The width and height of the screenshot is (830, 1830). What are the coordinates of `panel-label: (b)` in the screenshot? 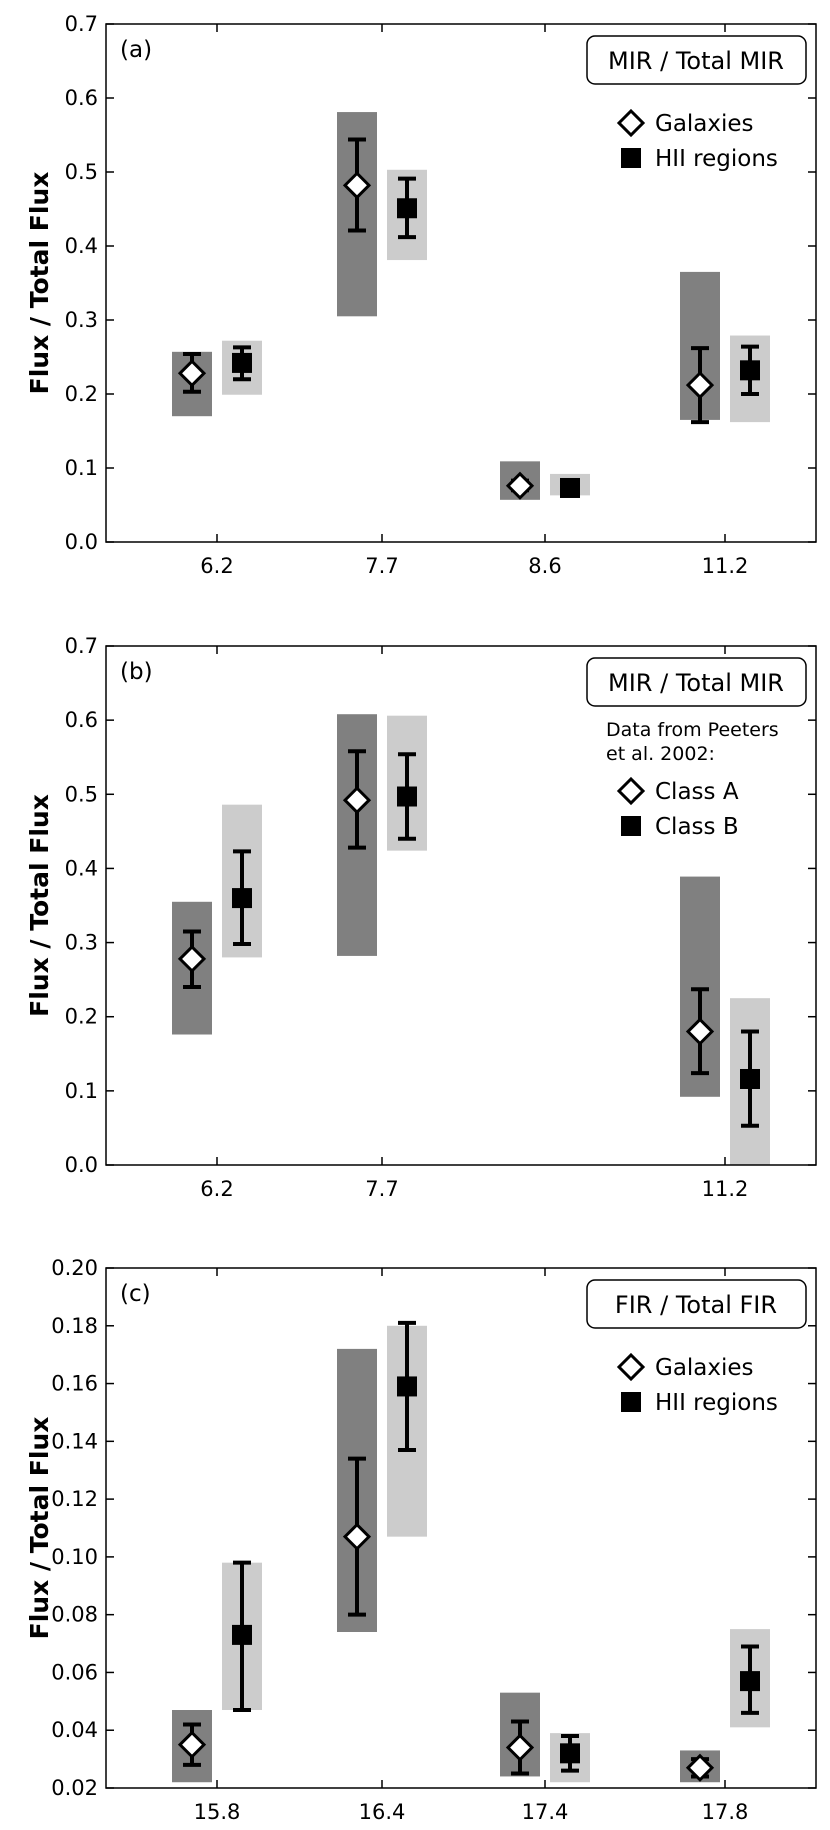 It's located at (136, 672).